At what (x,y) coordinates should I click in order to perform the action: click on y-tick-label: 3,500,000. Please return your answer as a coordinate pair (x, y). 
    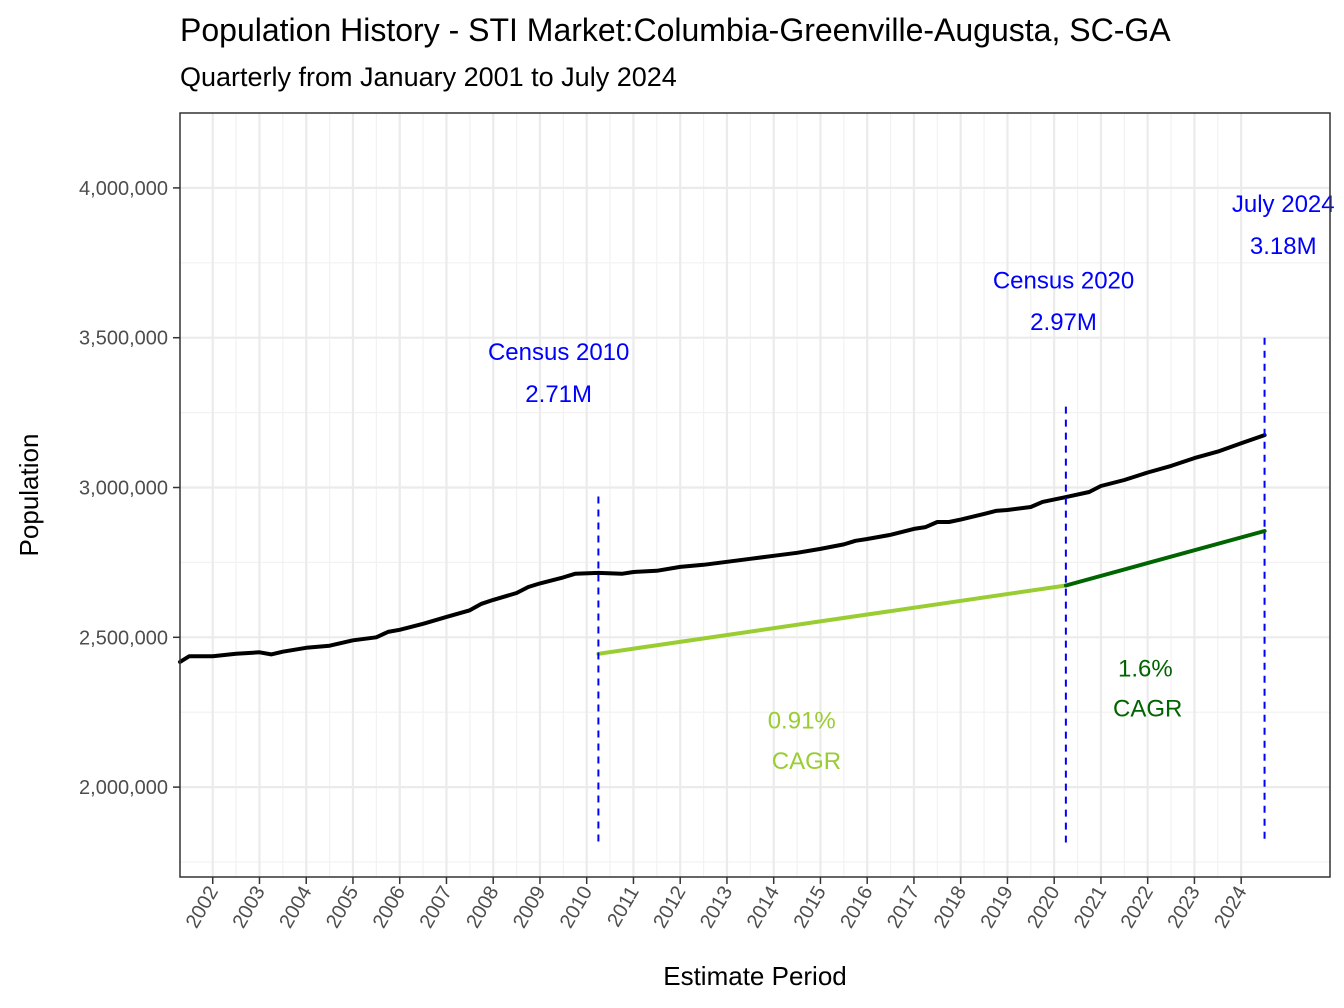
    Looking at the image, I should click on (123, 339).